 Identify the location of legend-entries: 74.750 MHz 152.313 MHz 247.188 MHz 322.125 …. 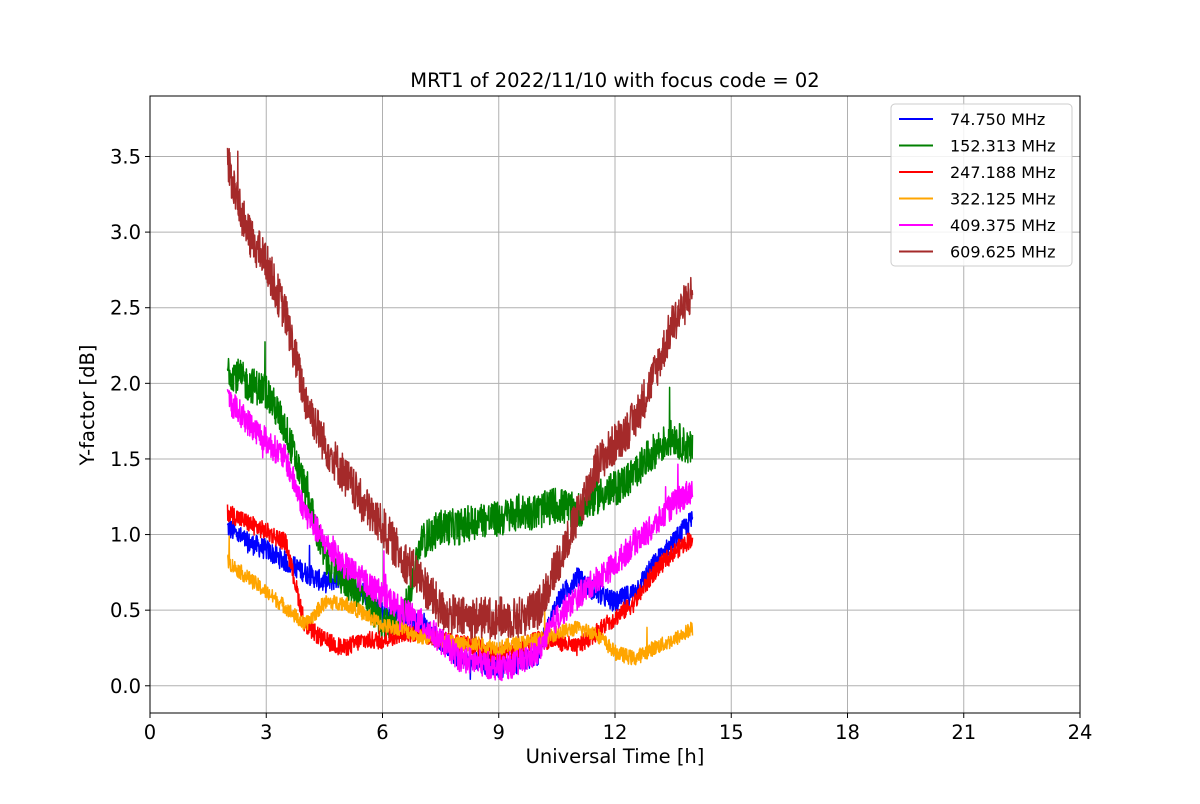
(977, 186).